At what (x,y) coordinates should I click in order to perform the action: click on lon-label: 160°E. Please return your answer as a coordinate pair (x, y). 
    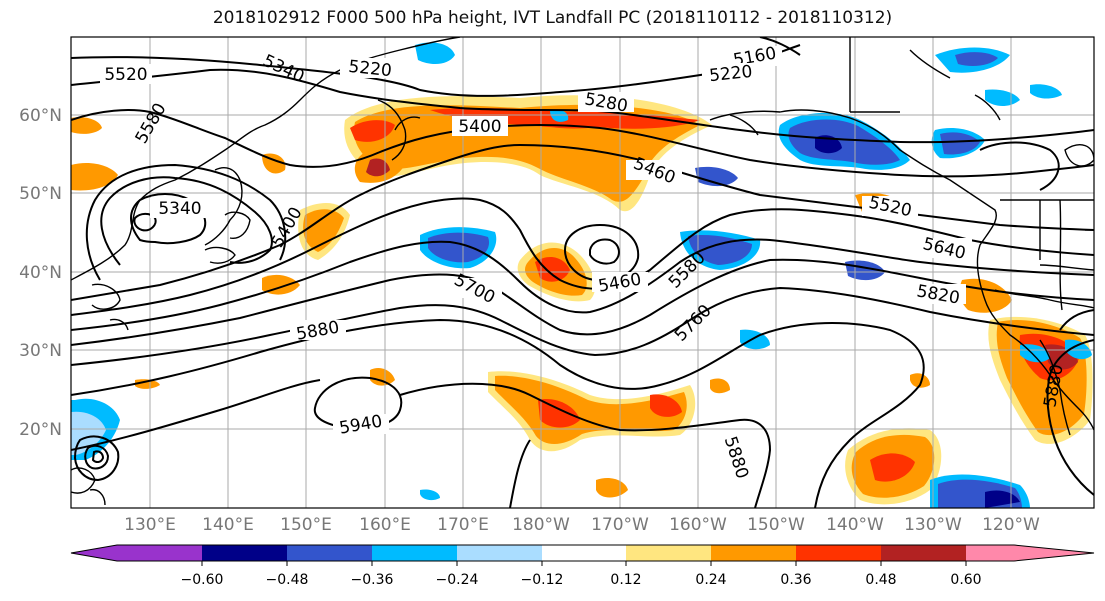
    Looking at the image, I should click on (385, 525).